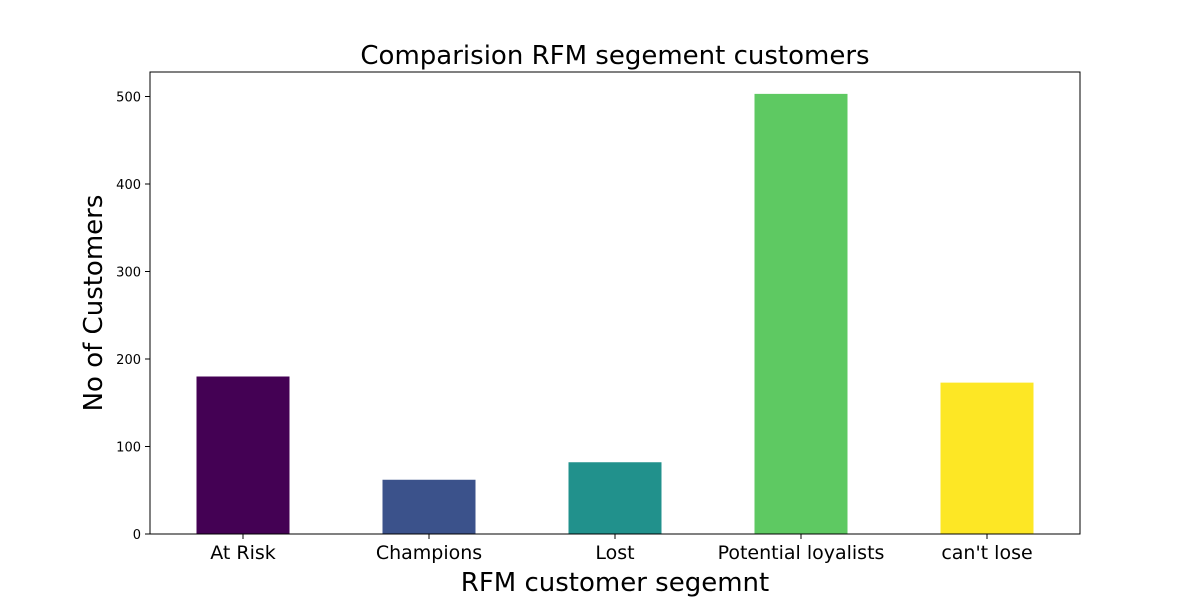 The image size is (1200, 600). What do you see at coordinates (128, 448) in the screenshot?
I see `y-tick-label: 100` at bounding box center [128, 448].